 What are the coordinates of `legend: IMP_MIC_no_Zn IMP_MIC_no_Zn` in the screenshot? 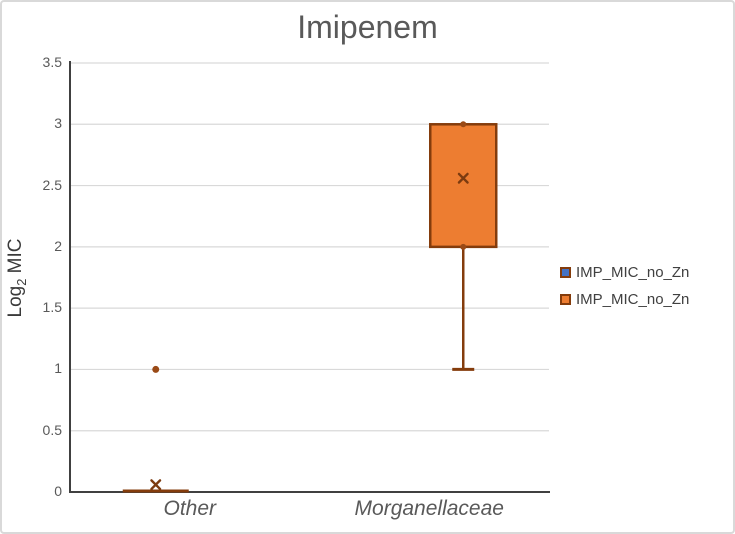 It's located at (624, 286).